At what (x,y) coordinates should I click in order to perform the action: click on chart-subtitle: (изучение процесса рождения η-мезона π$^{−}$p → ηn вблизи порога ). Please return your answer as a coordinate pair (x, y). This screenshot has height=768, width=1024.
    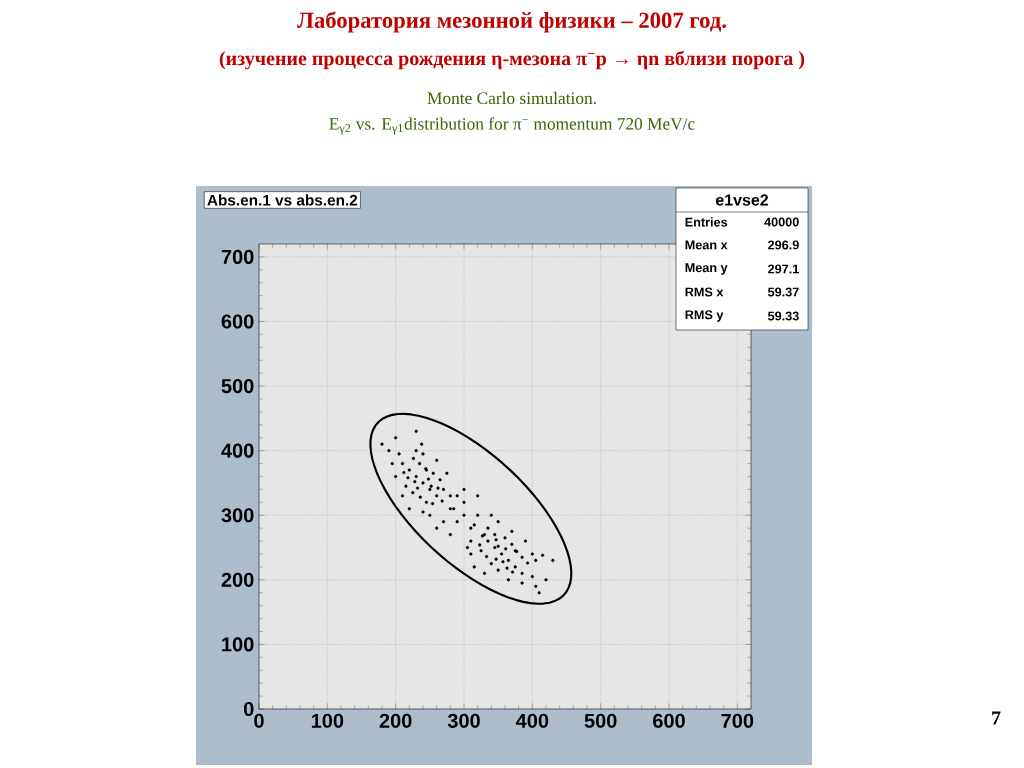
    Looking at the image, I should click on (512, 60).